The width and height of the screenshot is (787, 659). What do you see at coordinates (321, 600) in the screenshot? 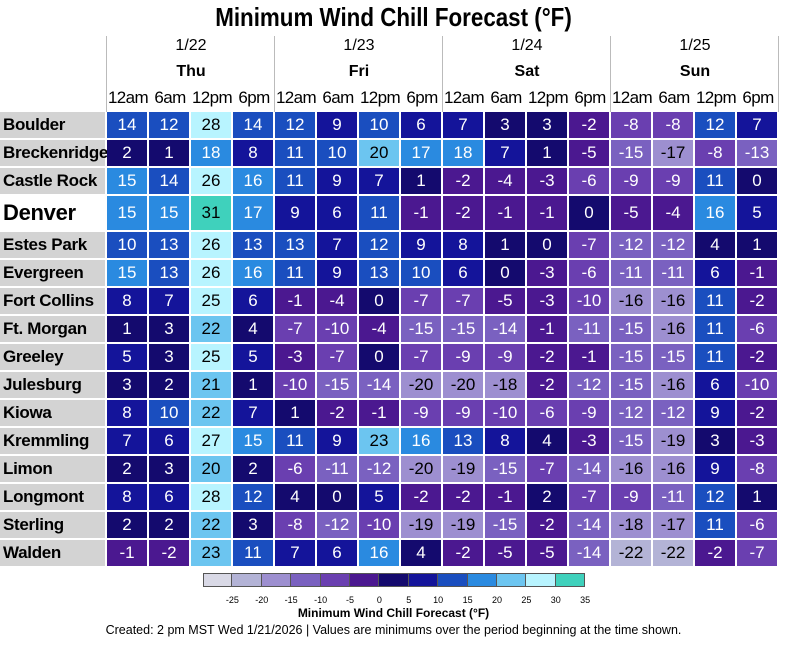
I see `colorbar-tick-label: -10` at bounding box center [321, 600].